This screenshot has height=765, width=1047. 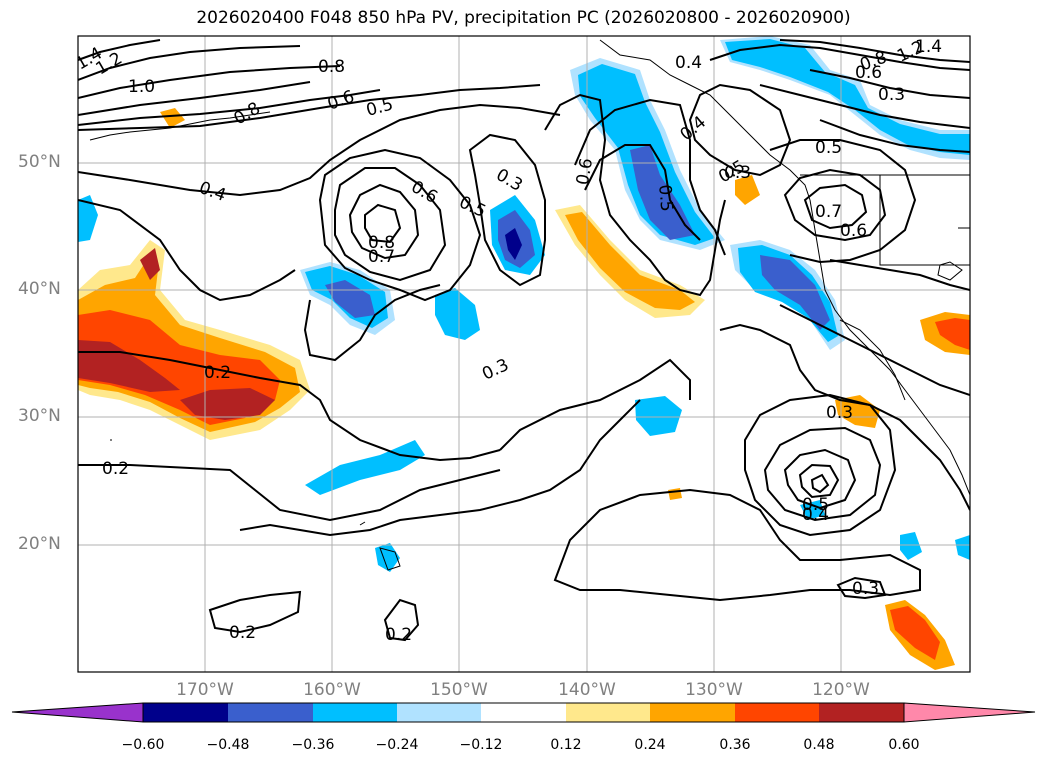 What do you see at coordinates (141, 87) in the screenshot?
I see `contour-label: 1.0` at bounding box center [141, 87].